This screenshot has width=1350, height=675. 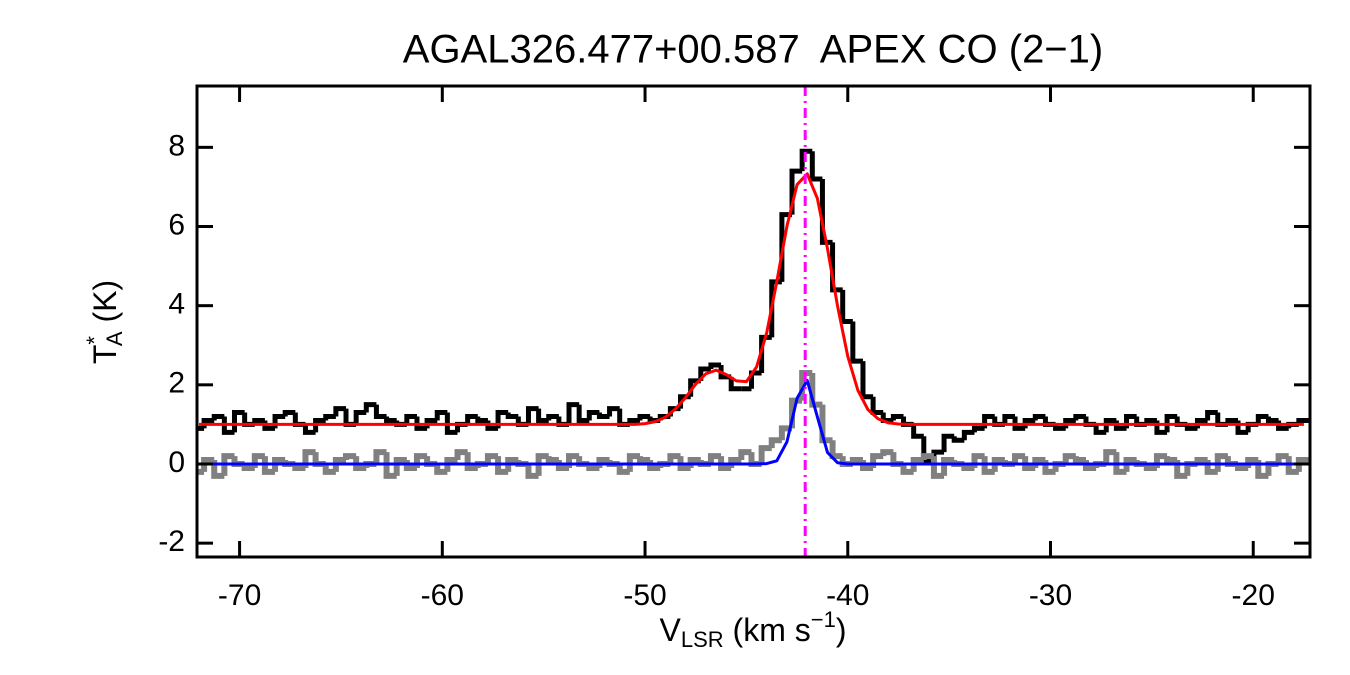 What do you see at coordinates (753, 629) in the screenshot?
I see `x-axis-label: VLSR (km s−1)` at bounding box center [753, 629].